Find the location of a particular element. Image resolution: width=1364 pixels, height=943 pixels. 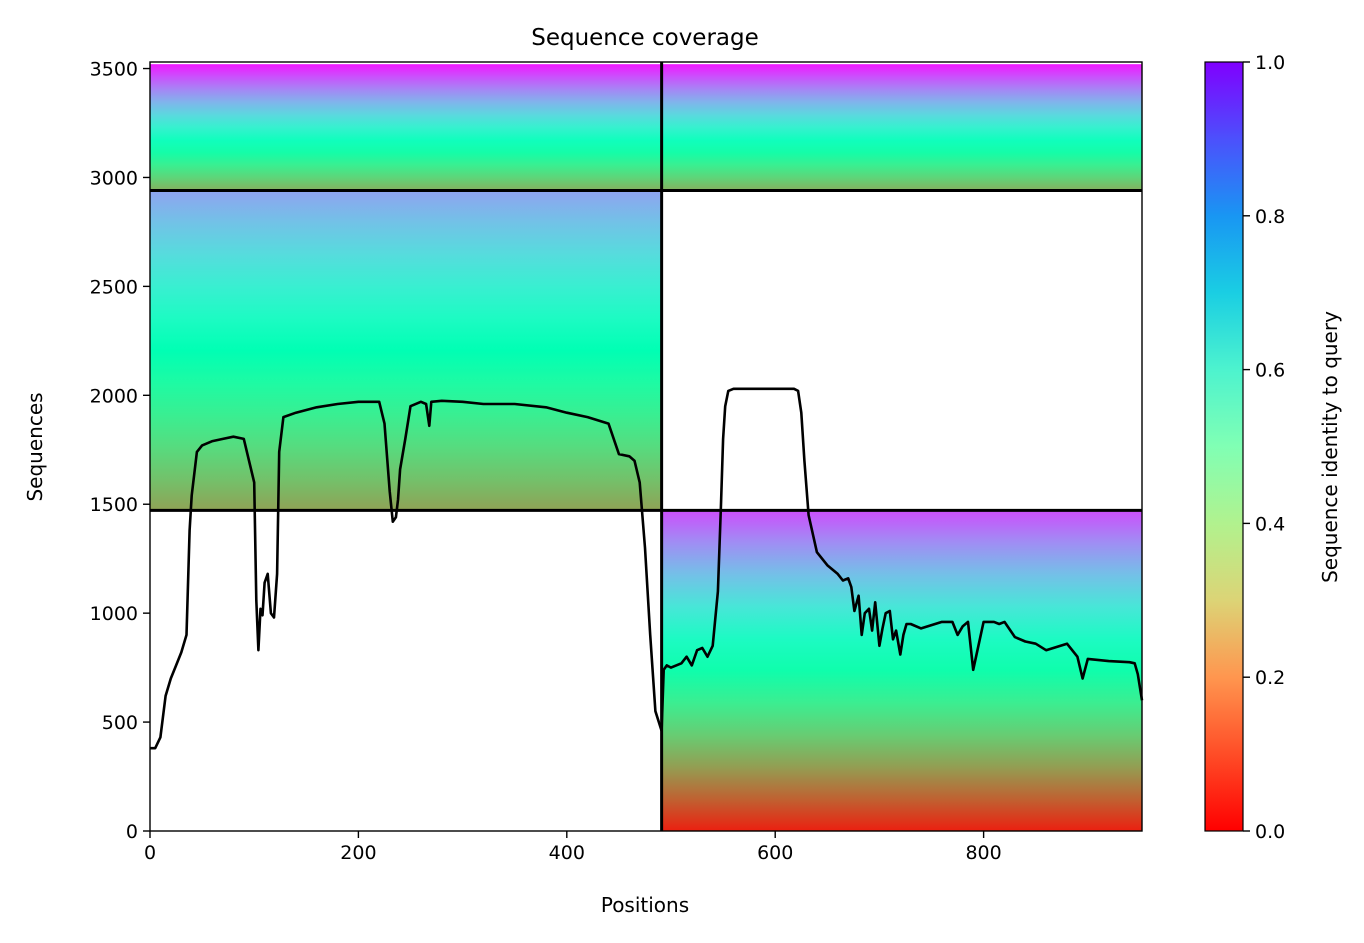

colorbar-tick-label: 0.4 is located at coordinates (1270, 524).